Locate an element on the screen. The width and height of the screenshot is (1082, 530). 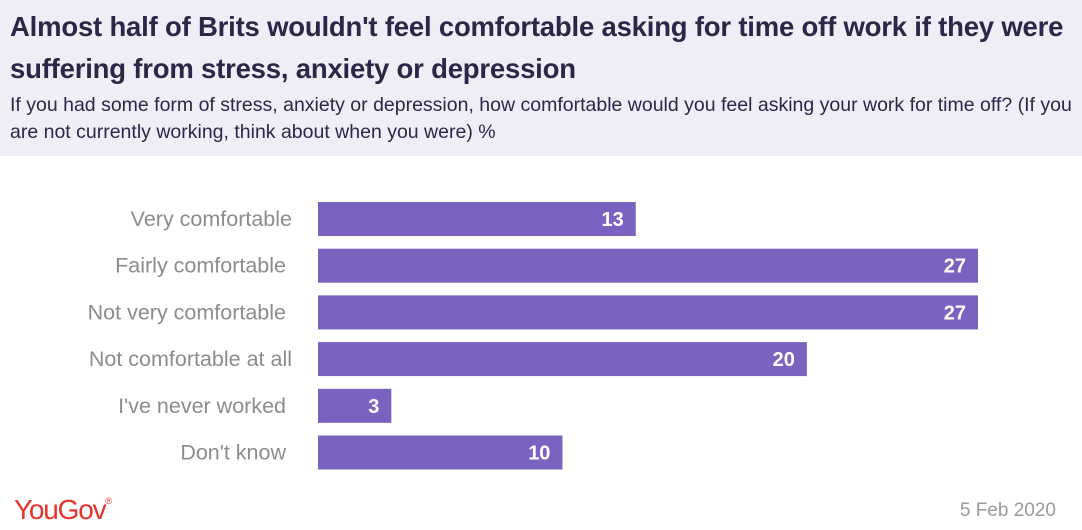
category-label: I've never worked is located at coordinates (202, 406).